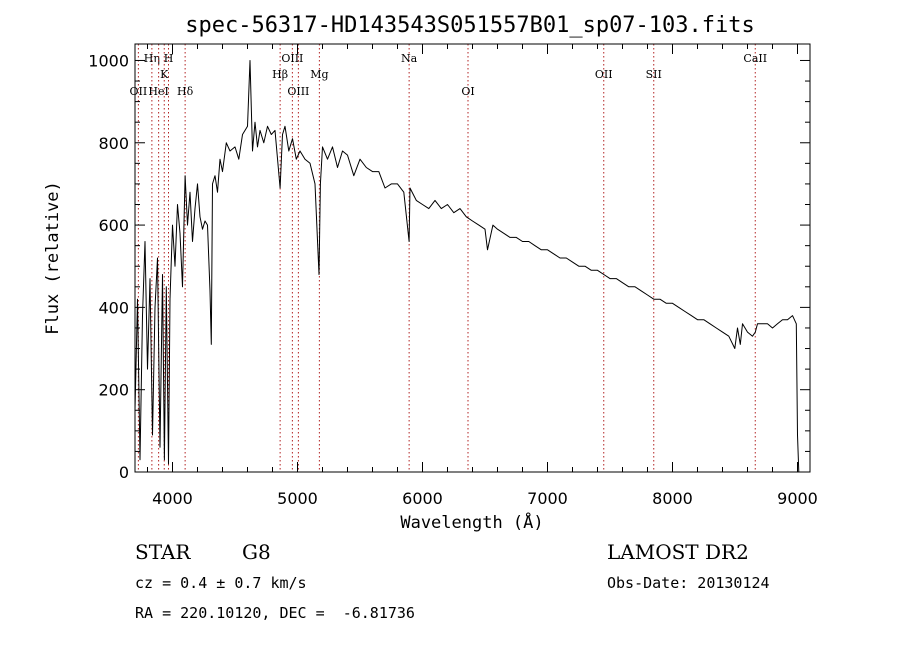 Image resolution: width=900 pixels, height=653 pixels. What do you see at coordinates (409, 58) in the screenshot?
I see `marker-label-10: Na` at bounding box center [409, 58].